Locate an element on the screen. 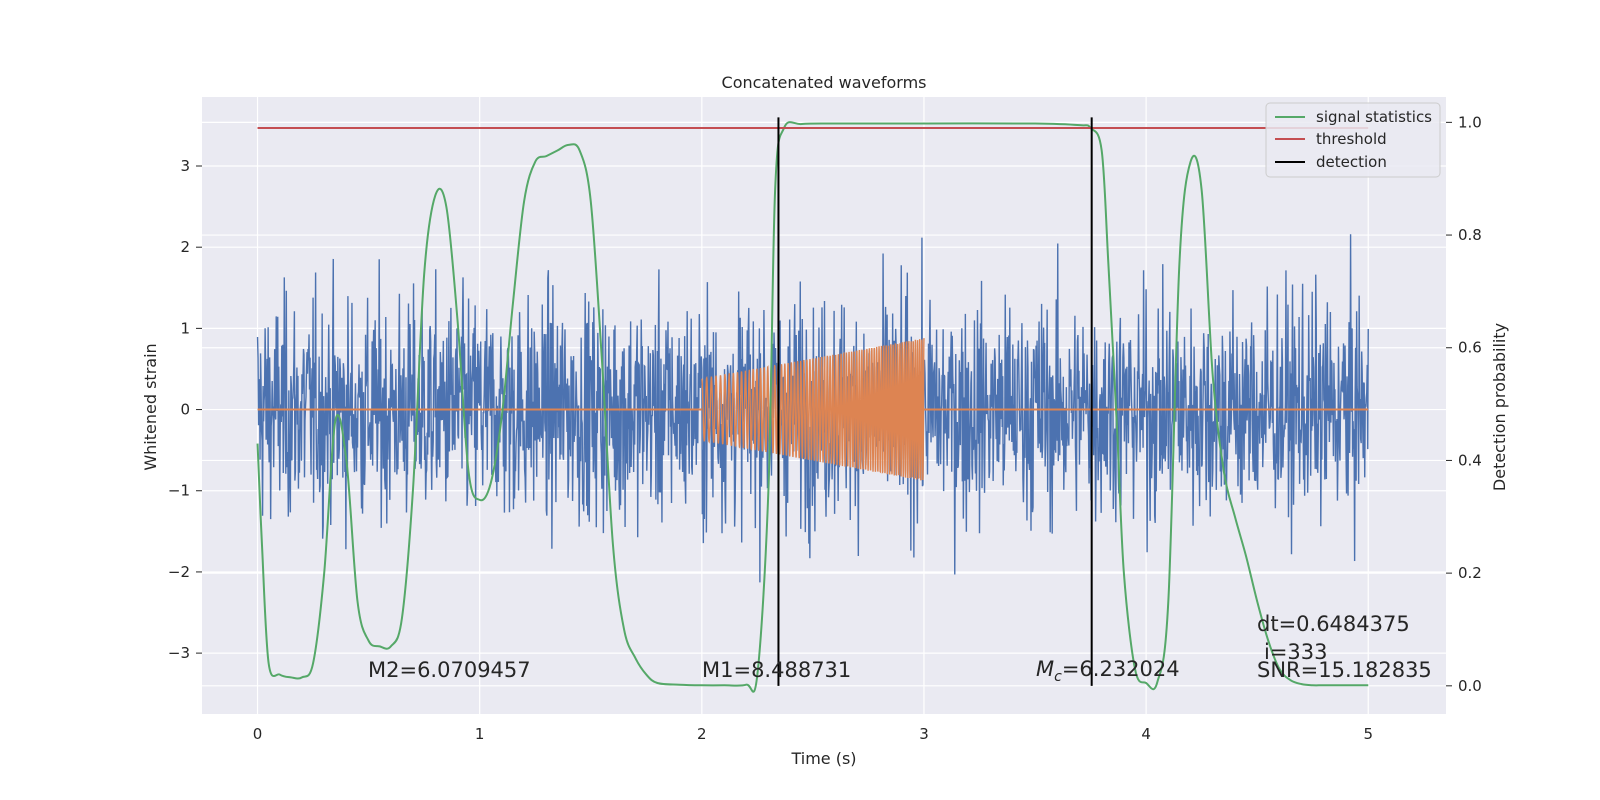 The image size is (1600, 800). x-tick-label: 4 is located at coordinates (1146, 734).